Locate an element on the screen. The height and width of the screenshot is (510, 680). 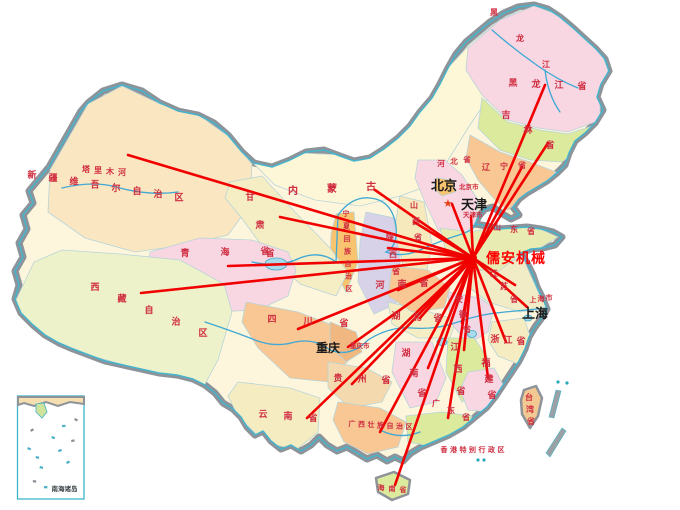
province-label-char: 壮 is located at coordinates (371, 424).